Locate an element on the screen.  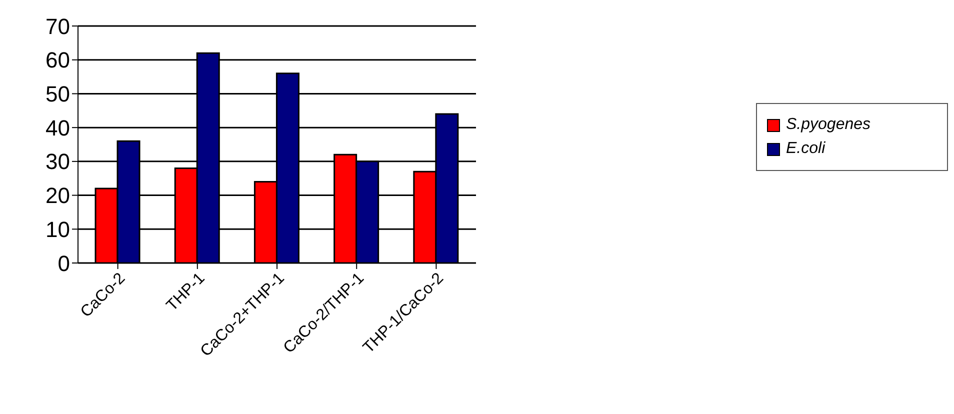
y-tick-label: 40 is located at coordinates (58, 127).